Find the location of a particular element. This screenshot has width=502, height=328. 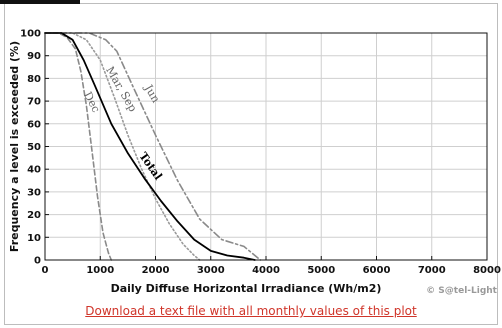

y-tick-label: 90 is located at coordinates (34, 56).